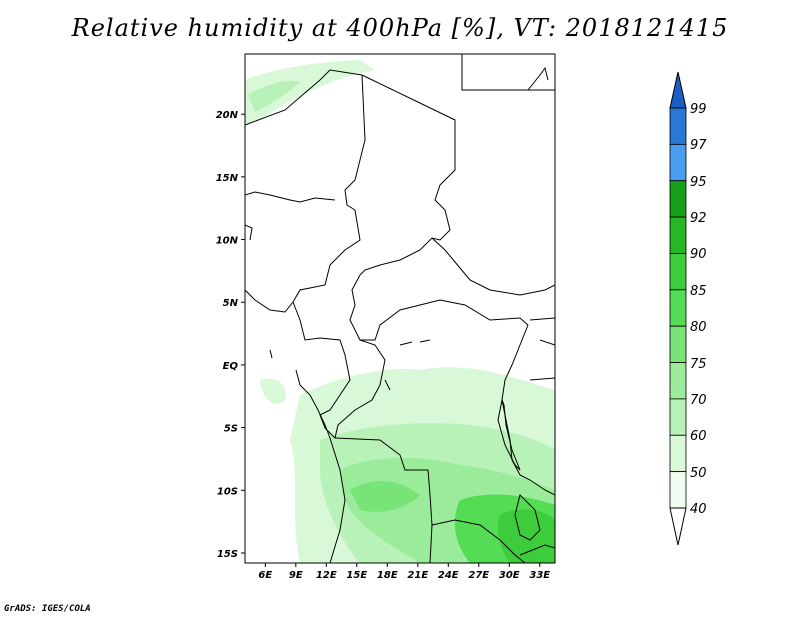  Describe the element at coordinates (678, 526) in the screenshot. I see `colorbar-bottom-arrow` at that location.